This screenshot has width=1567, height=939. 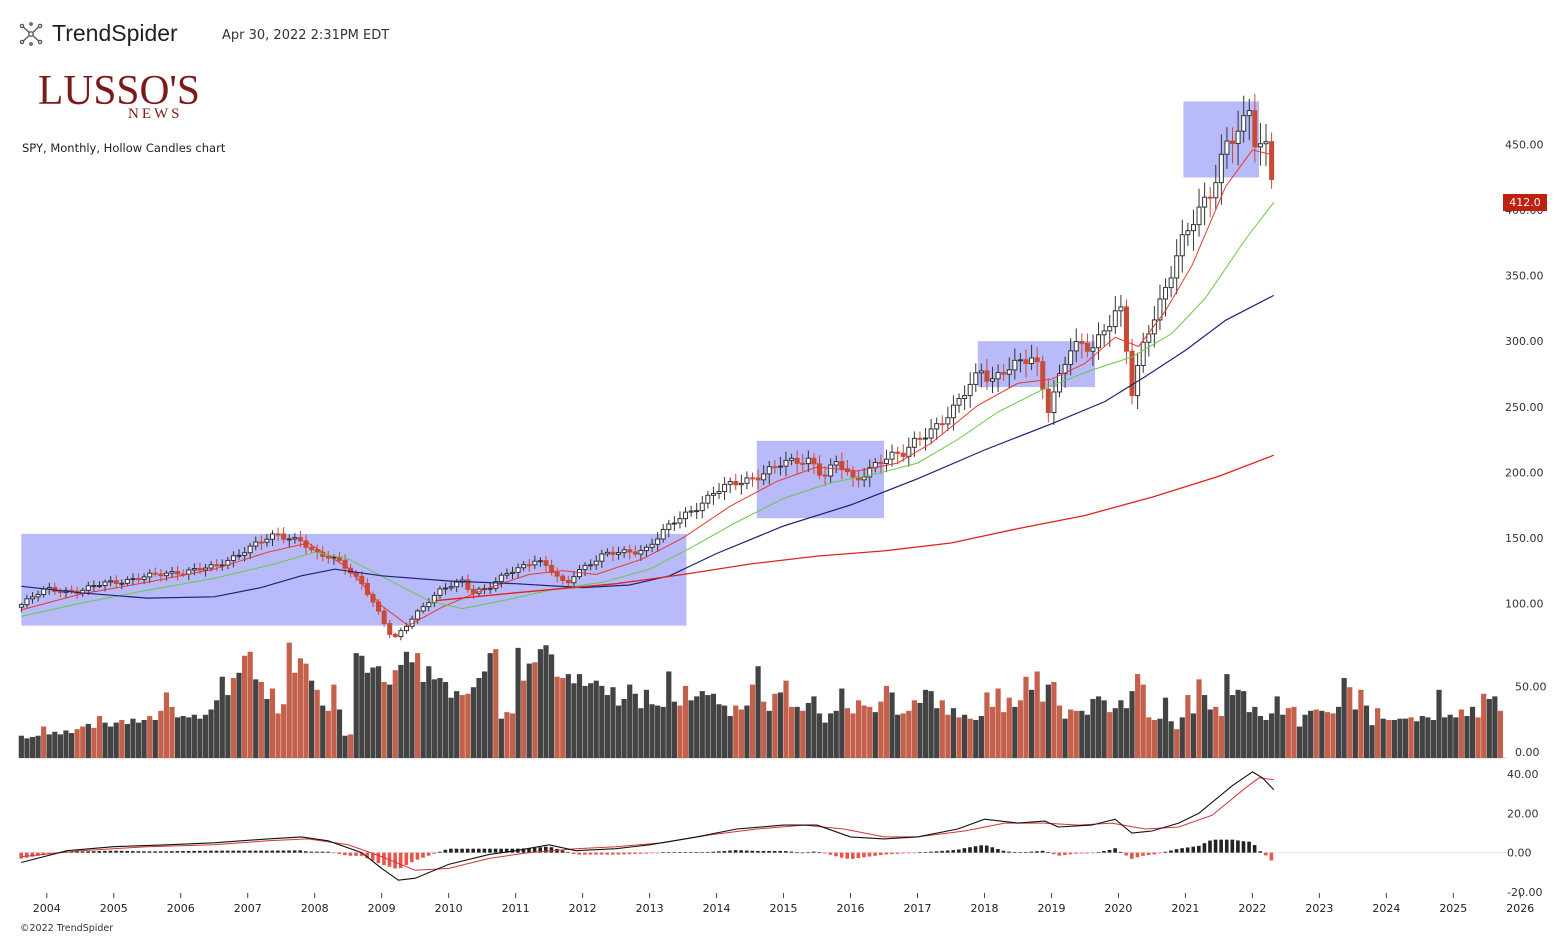 I want to click on x-axis-label: 2007, so click(x=248, y=908).